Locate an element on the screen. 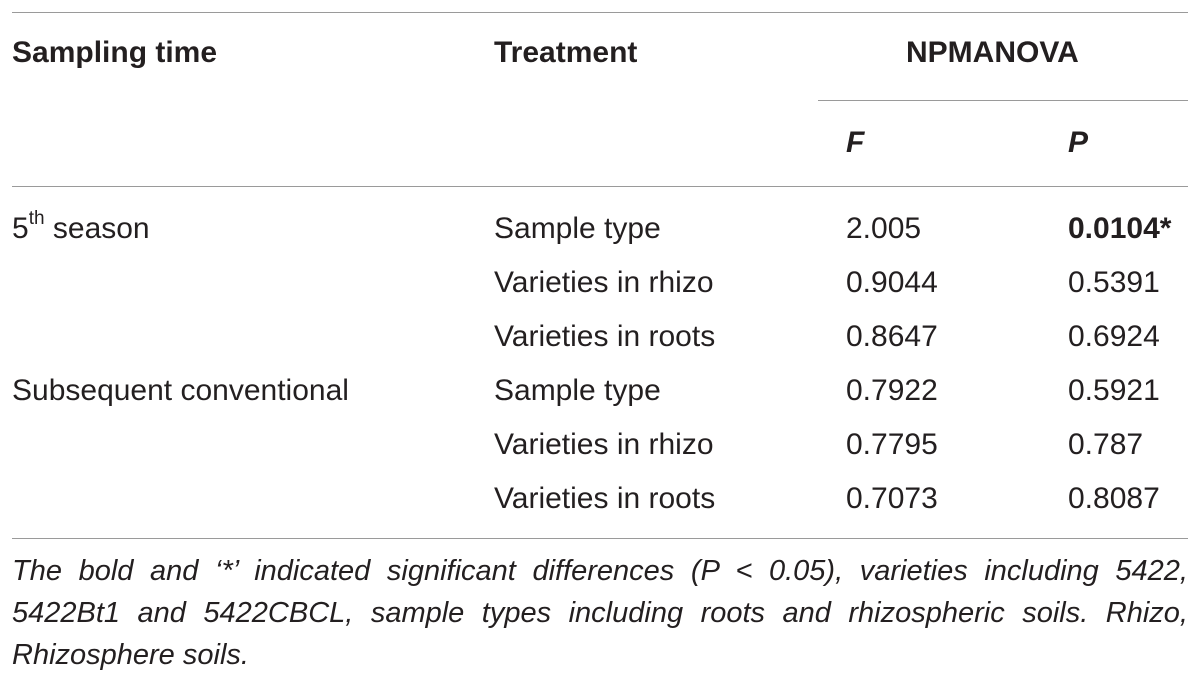 Image resolution: width=1200 pixels, height=687 pixels. row1-sampling-base: 5 is located at coordinates (20, 228).